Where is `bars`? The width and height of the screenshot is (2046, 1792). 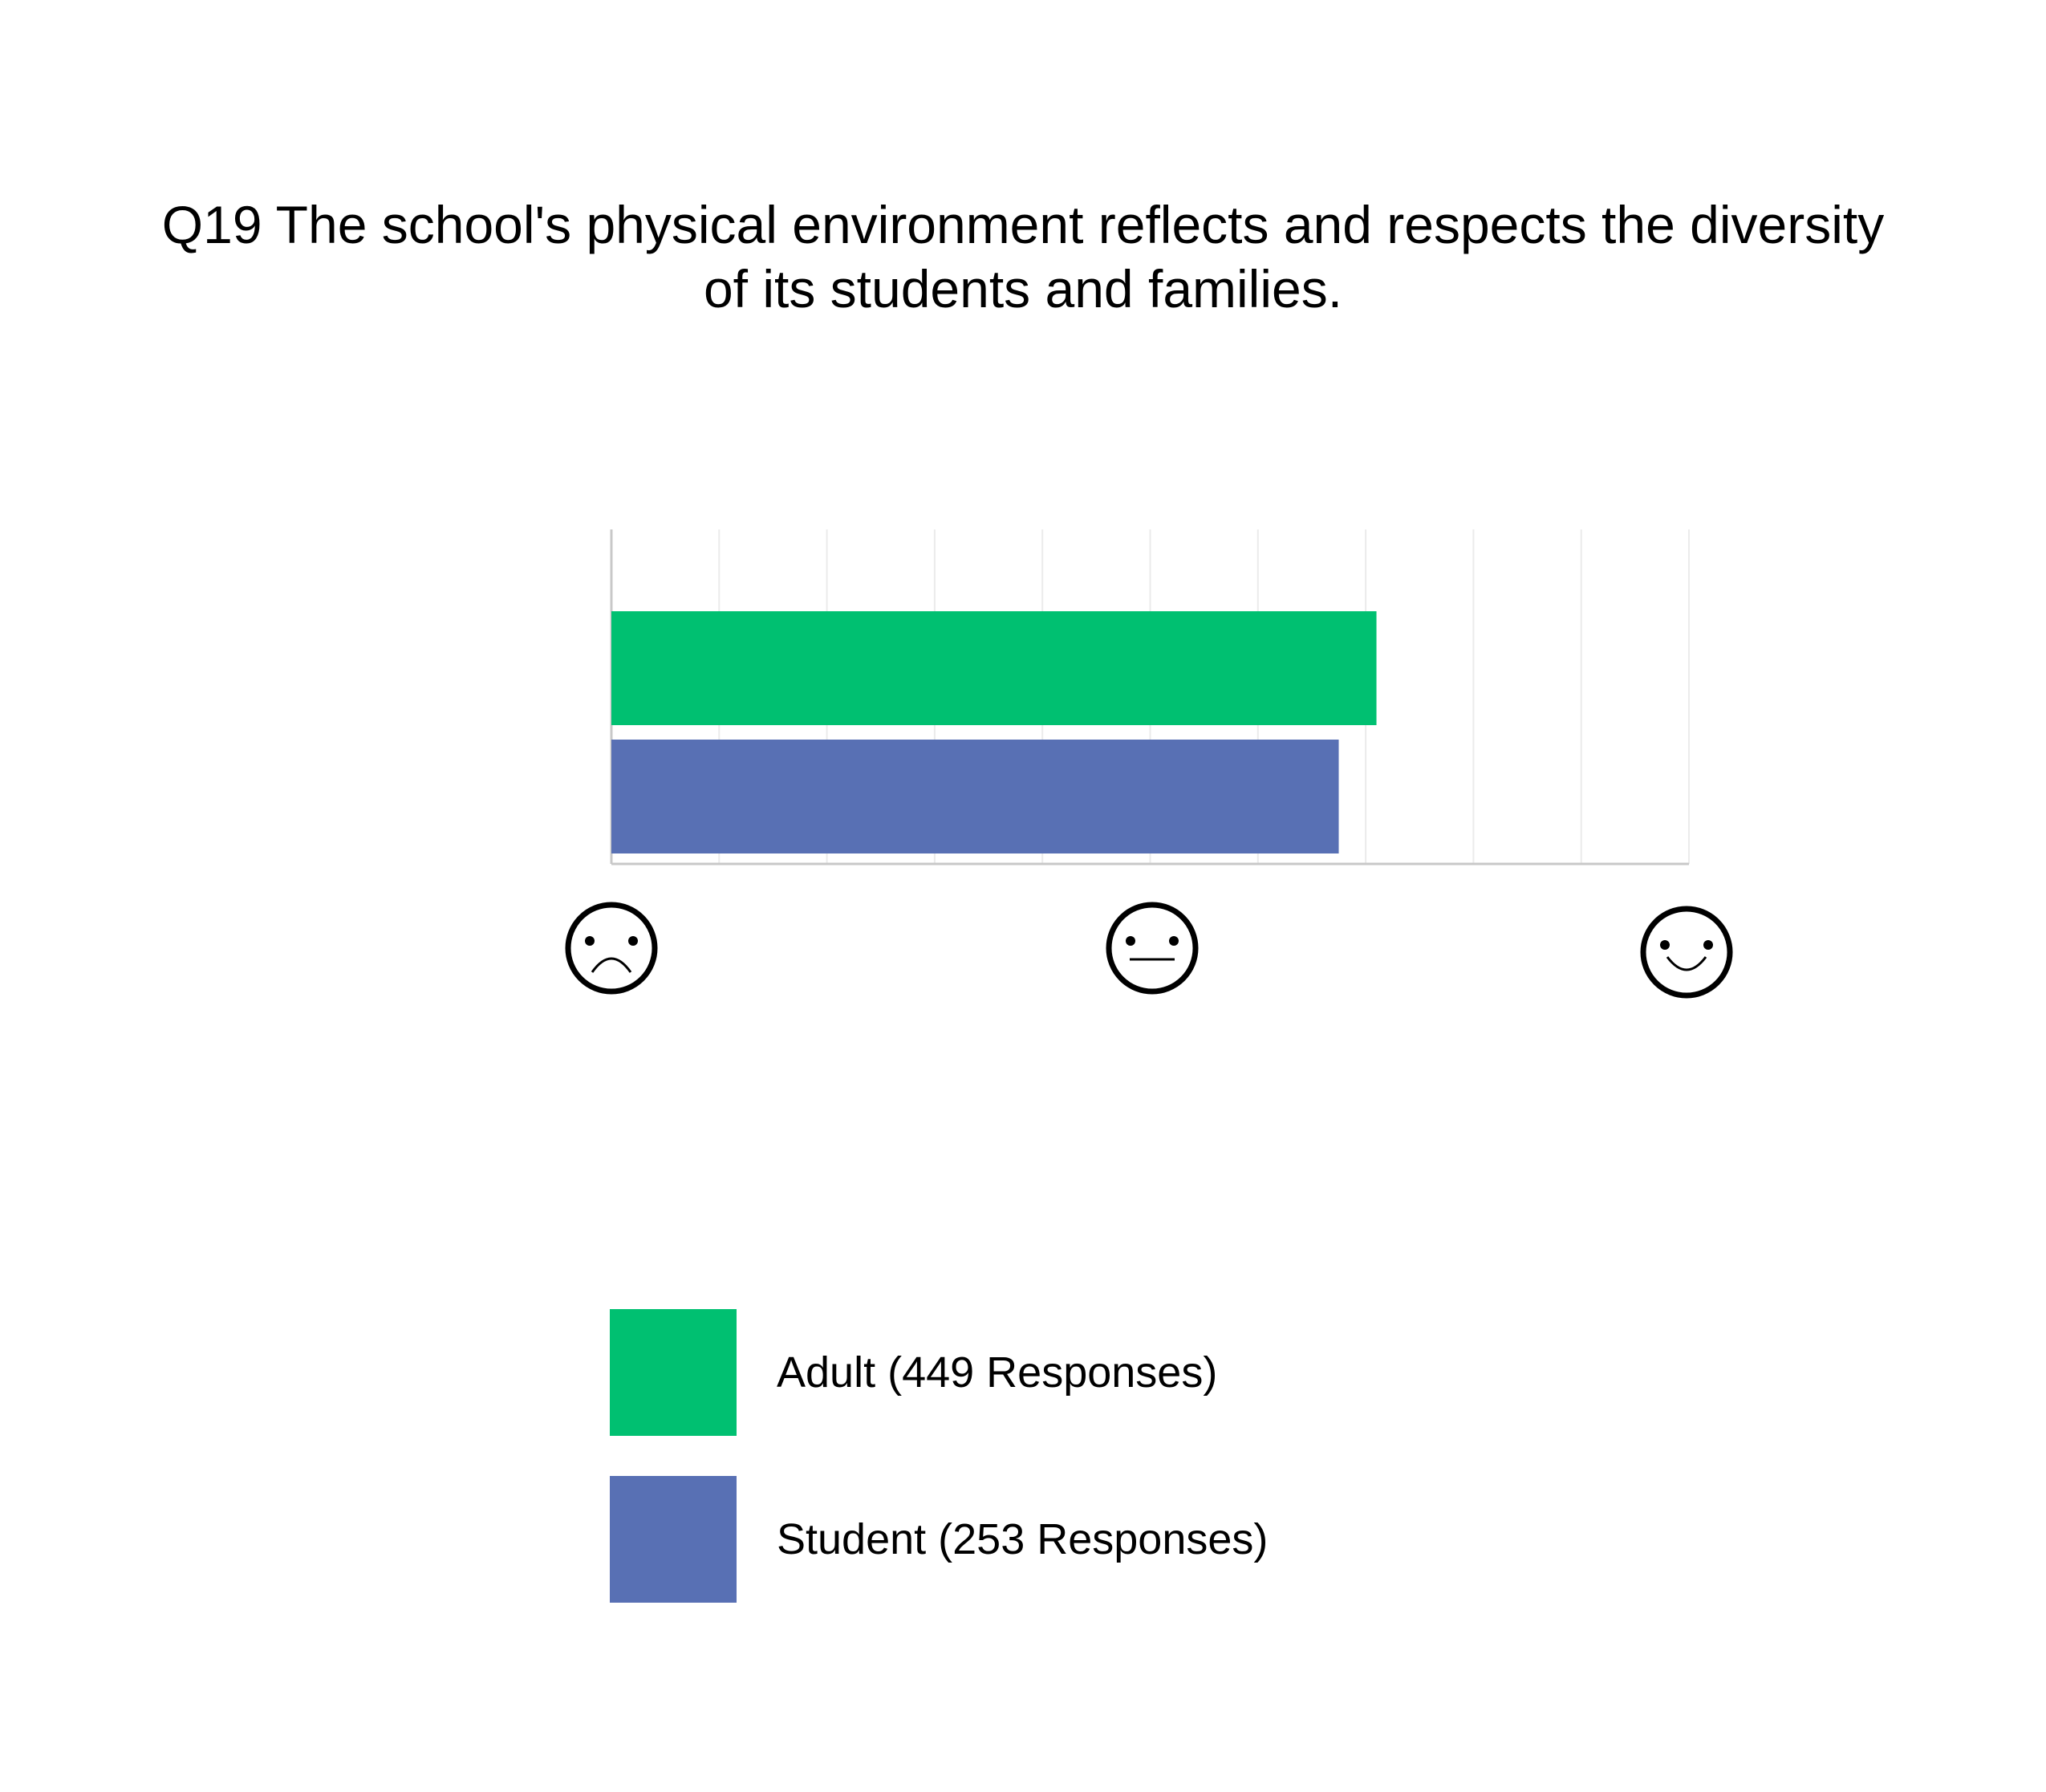
bars is located at coordinates (994, 732).